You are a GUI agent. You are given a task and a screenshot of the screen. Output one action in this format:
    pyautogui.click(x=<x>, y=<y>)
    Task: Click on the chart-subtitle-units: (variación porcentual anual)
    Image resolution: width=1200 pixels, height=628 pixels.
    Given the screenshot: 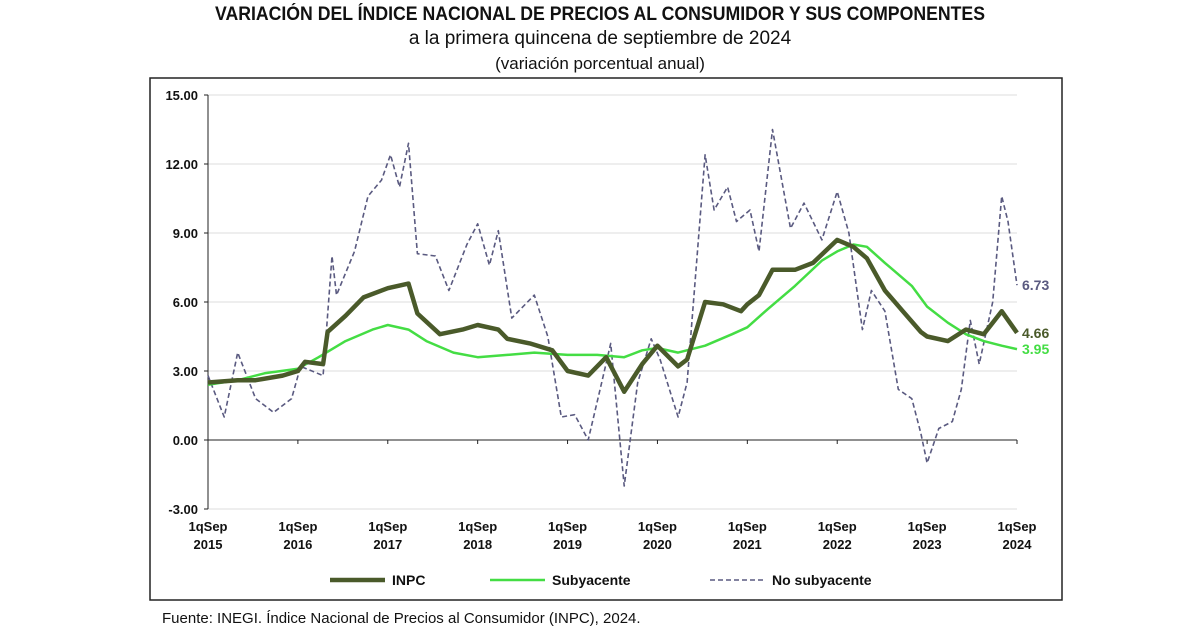 What is the action you would take?
    pyautogui.click(x=600, y=63)
    